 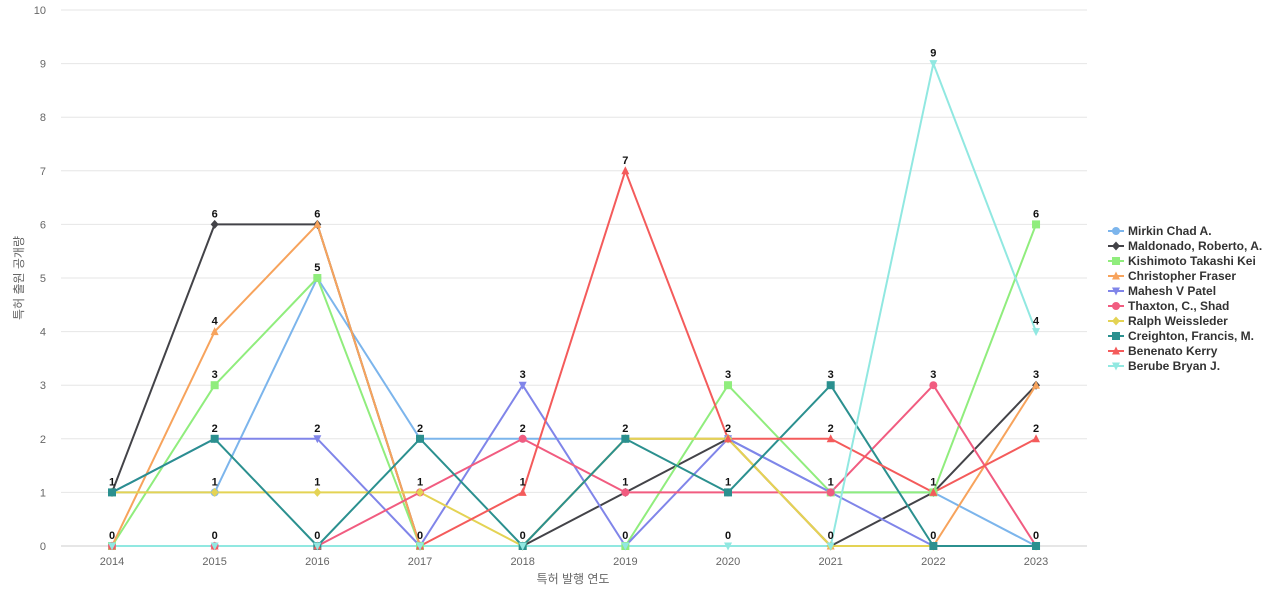 I want to click on data-label-2020-2: 2, so click(x=728, y=429).